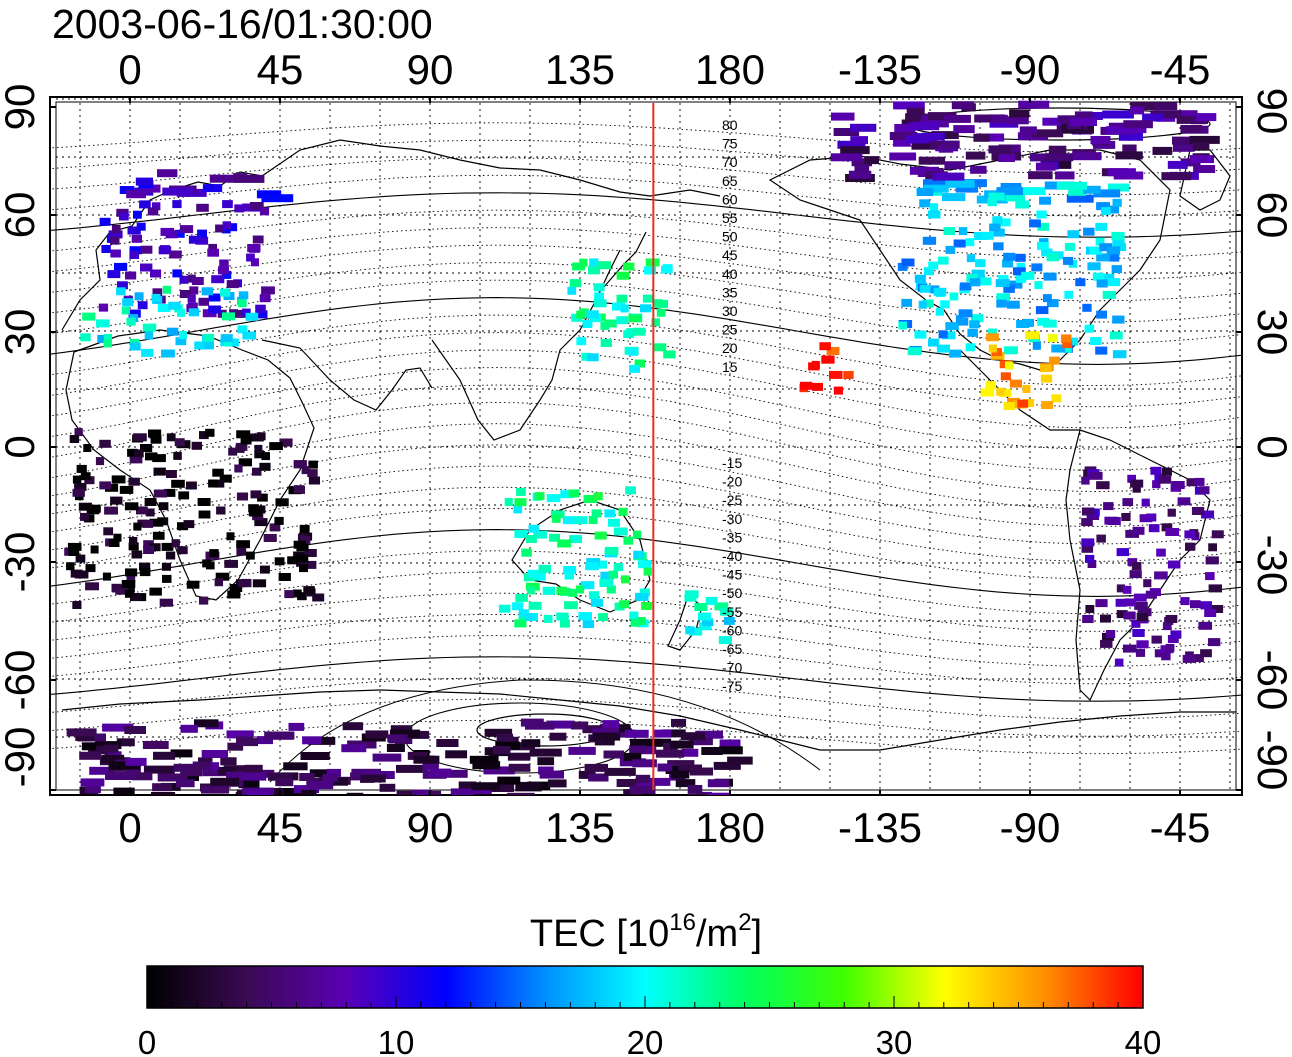 Image resolution: width=1292 pixels, height=1057 pixels. Describe the element at coordinates (646, 544) in the screenshot. I see `mlat-contour` at that location.